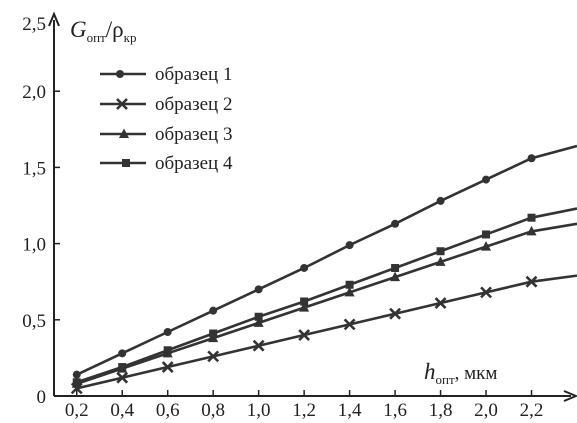 This screenshot has width=577, height=423. Describe the element at coordinates (213, 410) in the screenshot. I see `x-tick-label: 0,8` at that location.